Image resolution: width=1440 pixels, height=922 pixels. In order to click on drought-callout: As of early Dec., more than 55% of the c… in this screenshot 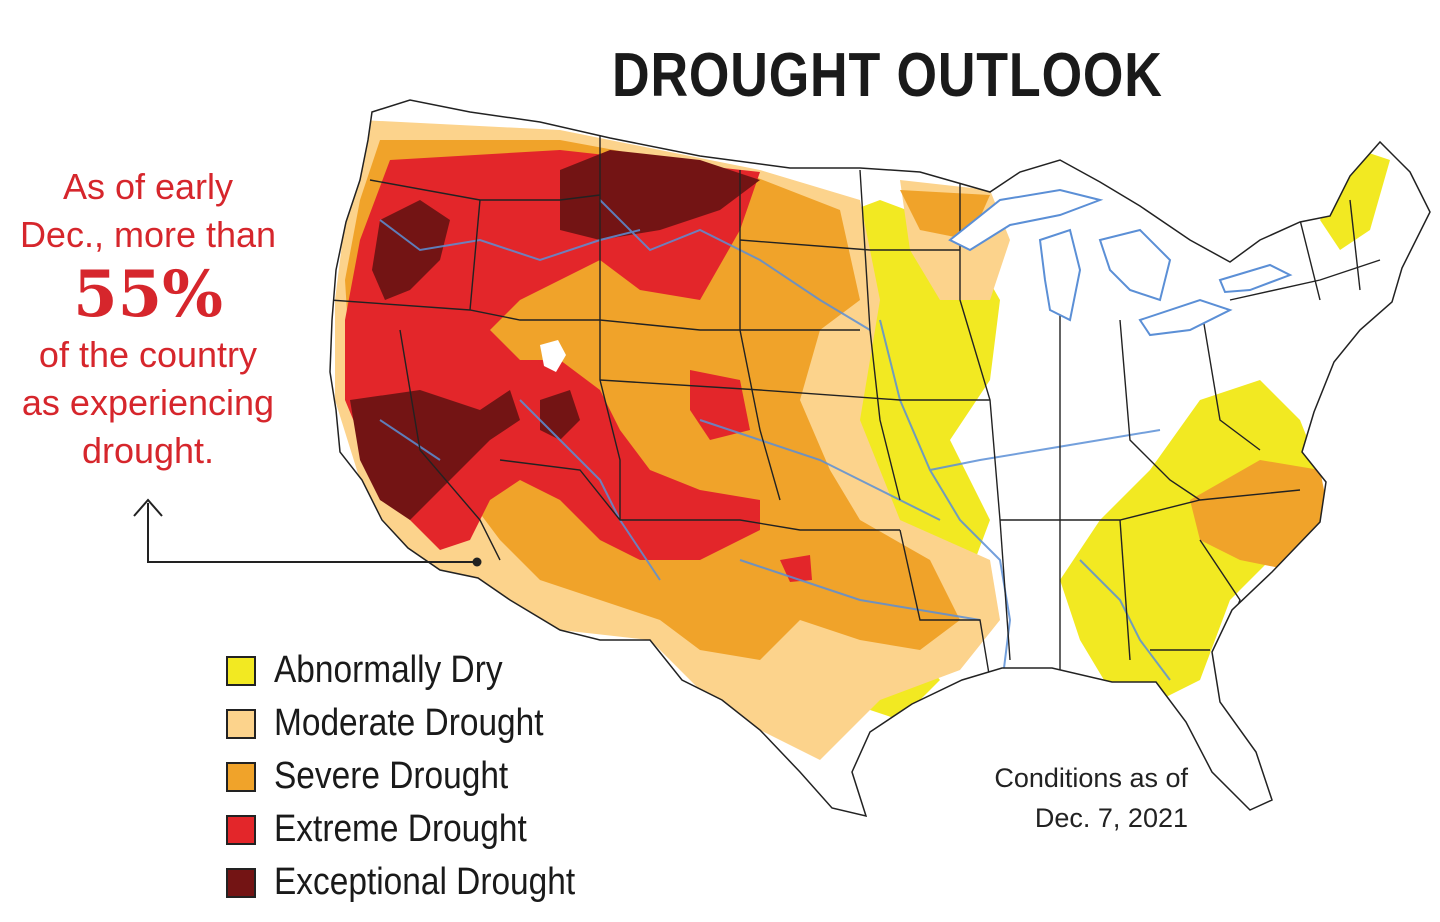, I will do `click(148, 319)`.